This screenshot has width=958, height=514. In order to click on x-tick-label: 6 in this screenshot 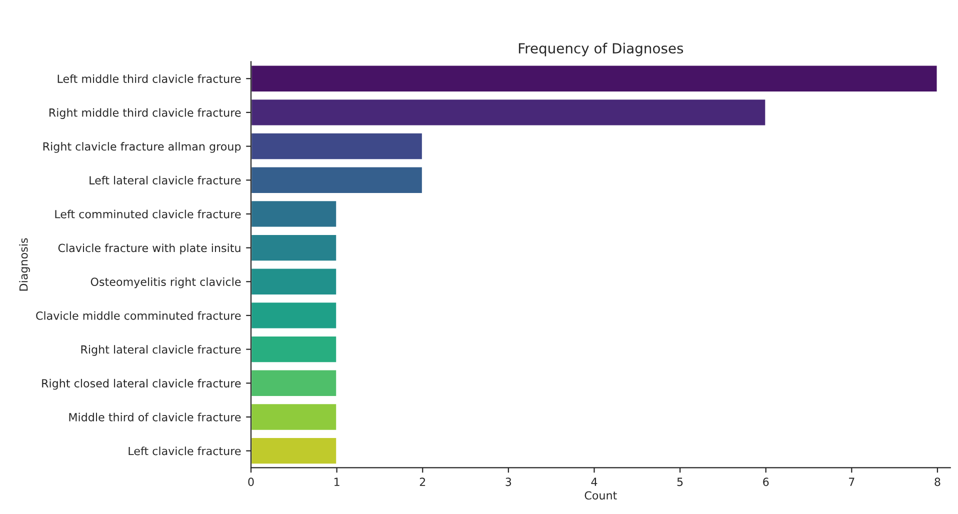, I will do `click(766, 482)`.